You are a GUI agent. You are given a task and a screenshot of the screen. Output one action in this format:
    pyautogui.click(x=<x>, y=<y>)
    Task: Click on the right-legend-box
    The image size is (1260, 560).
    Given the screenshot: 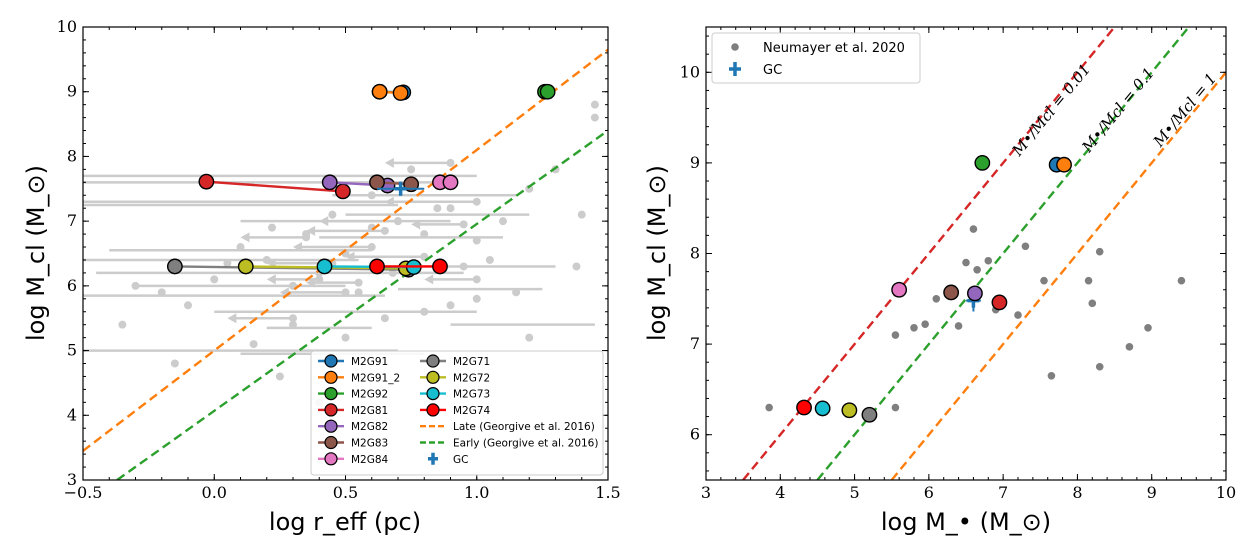 What is the action you would take?
    pyautogui.click(x=816, y=58)
    